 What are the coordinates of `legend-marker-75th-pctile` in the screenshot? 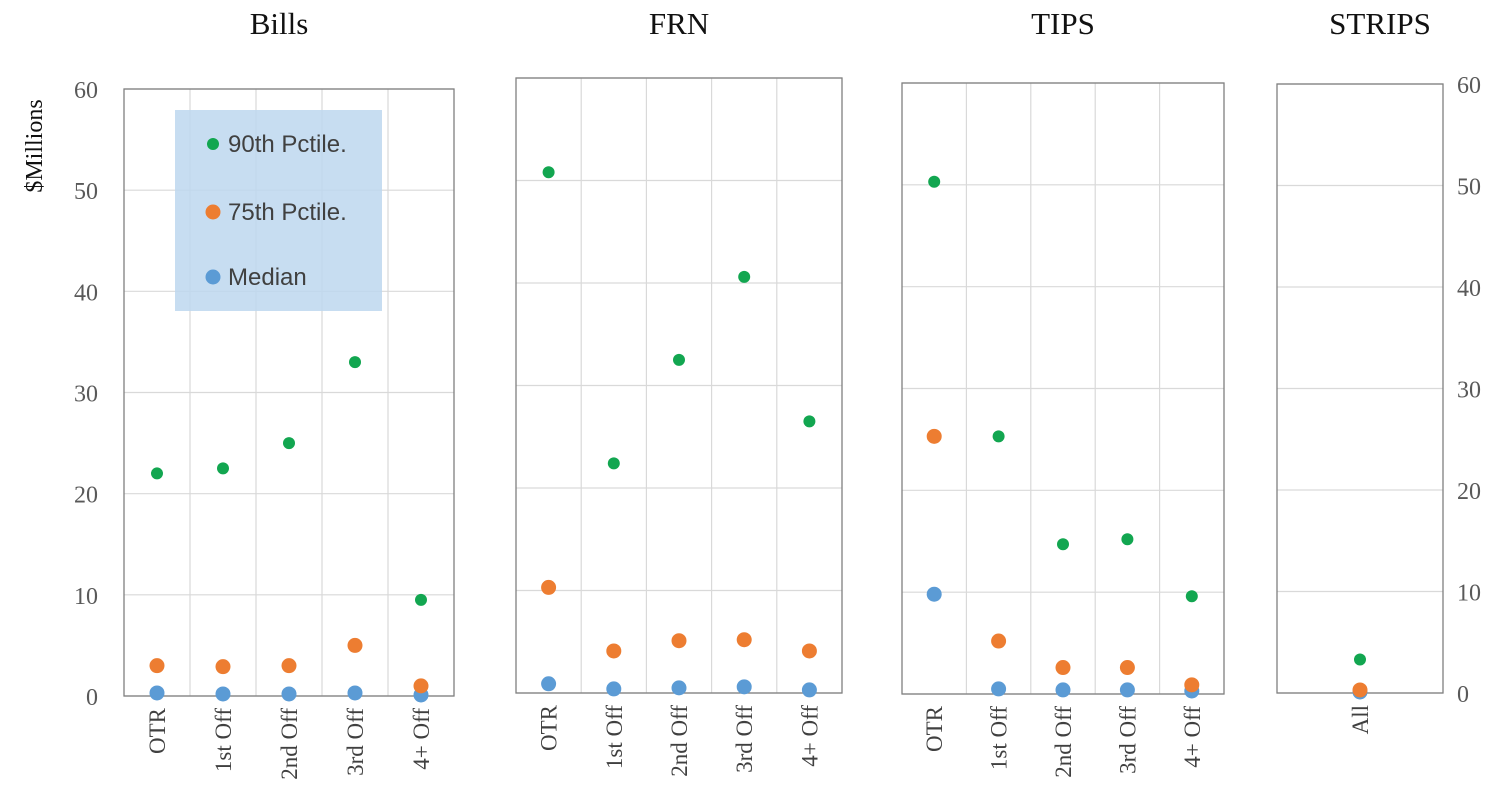 It's located at (213, 212).